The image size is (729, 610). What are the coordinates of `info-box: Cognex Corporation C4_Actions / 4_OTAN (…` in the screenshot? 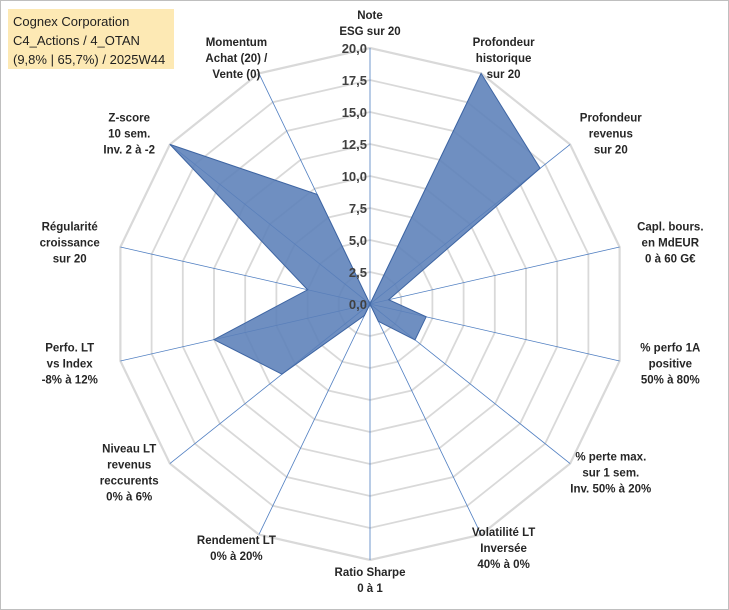 It's located at (91, 39).